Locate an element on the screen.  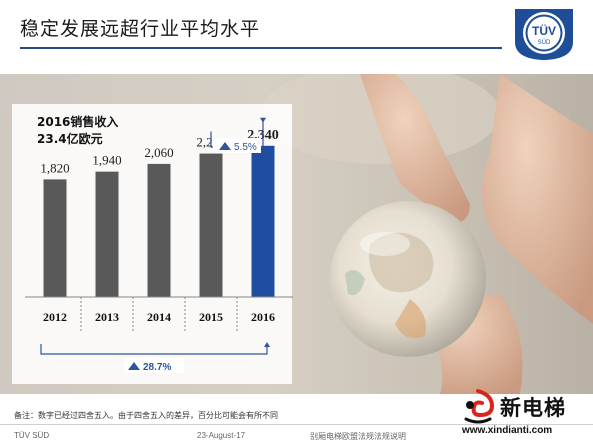
watermark-brand: 新电梯 is located at coordinates (533, 408).